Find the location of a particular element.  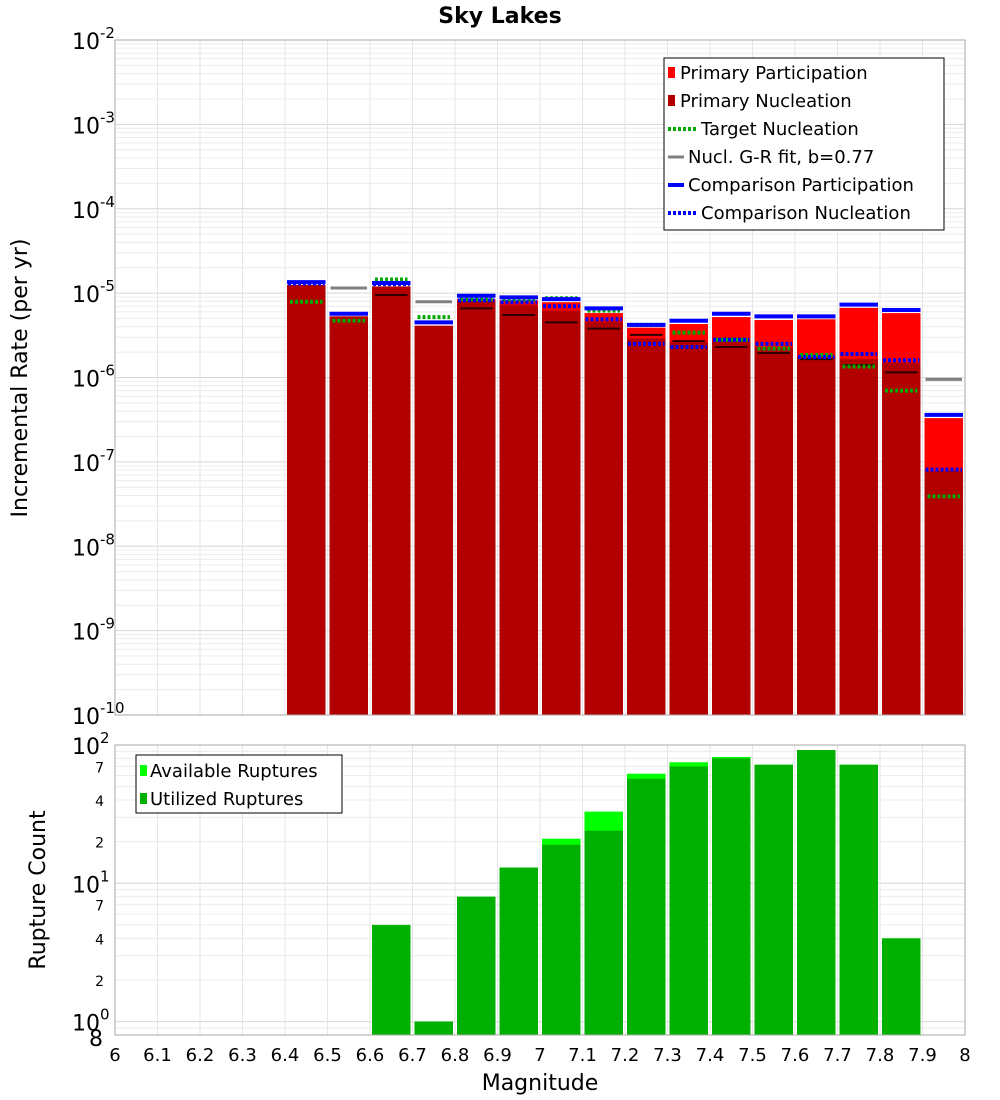

tick-exponent: -10 is located at coordinates (112, 708).